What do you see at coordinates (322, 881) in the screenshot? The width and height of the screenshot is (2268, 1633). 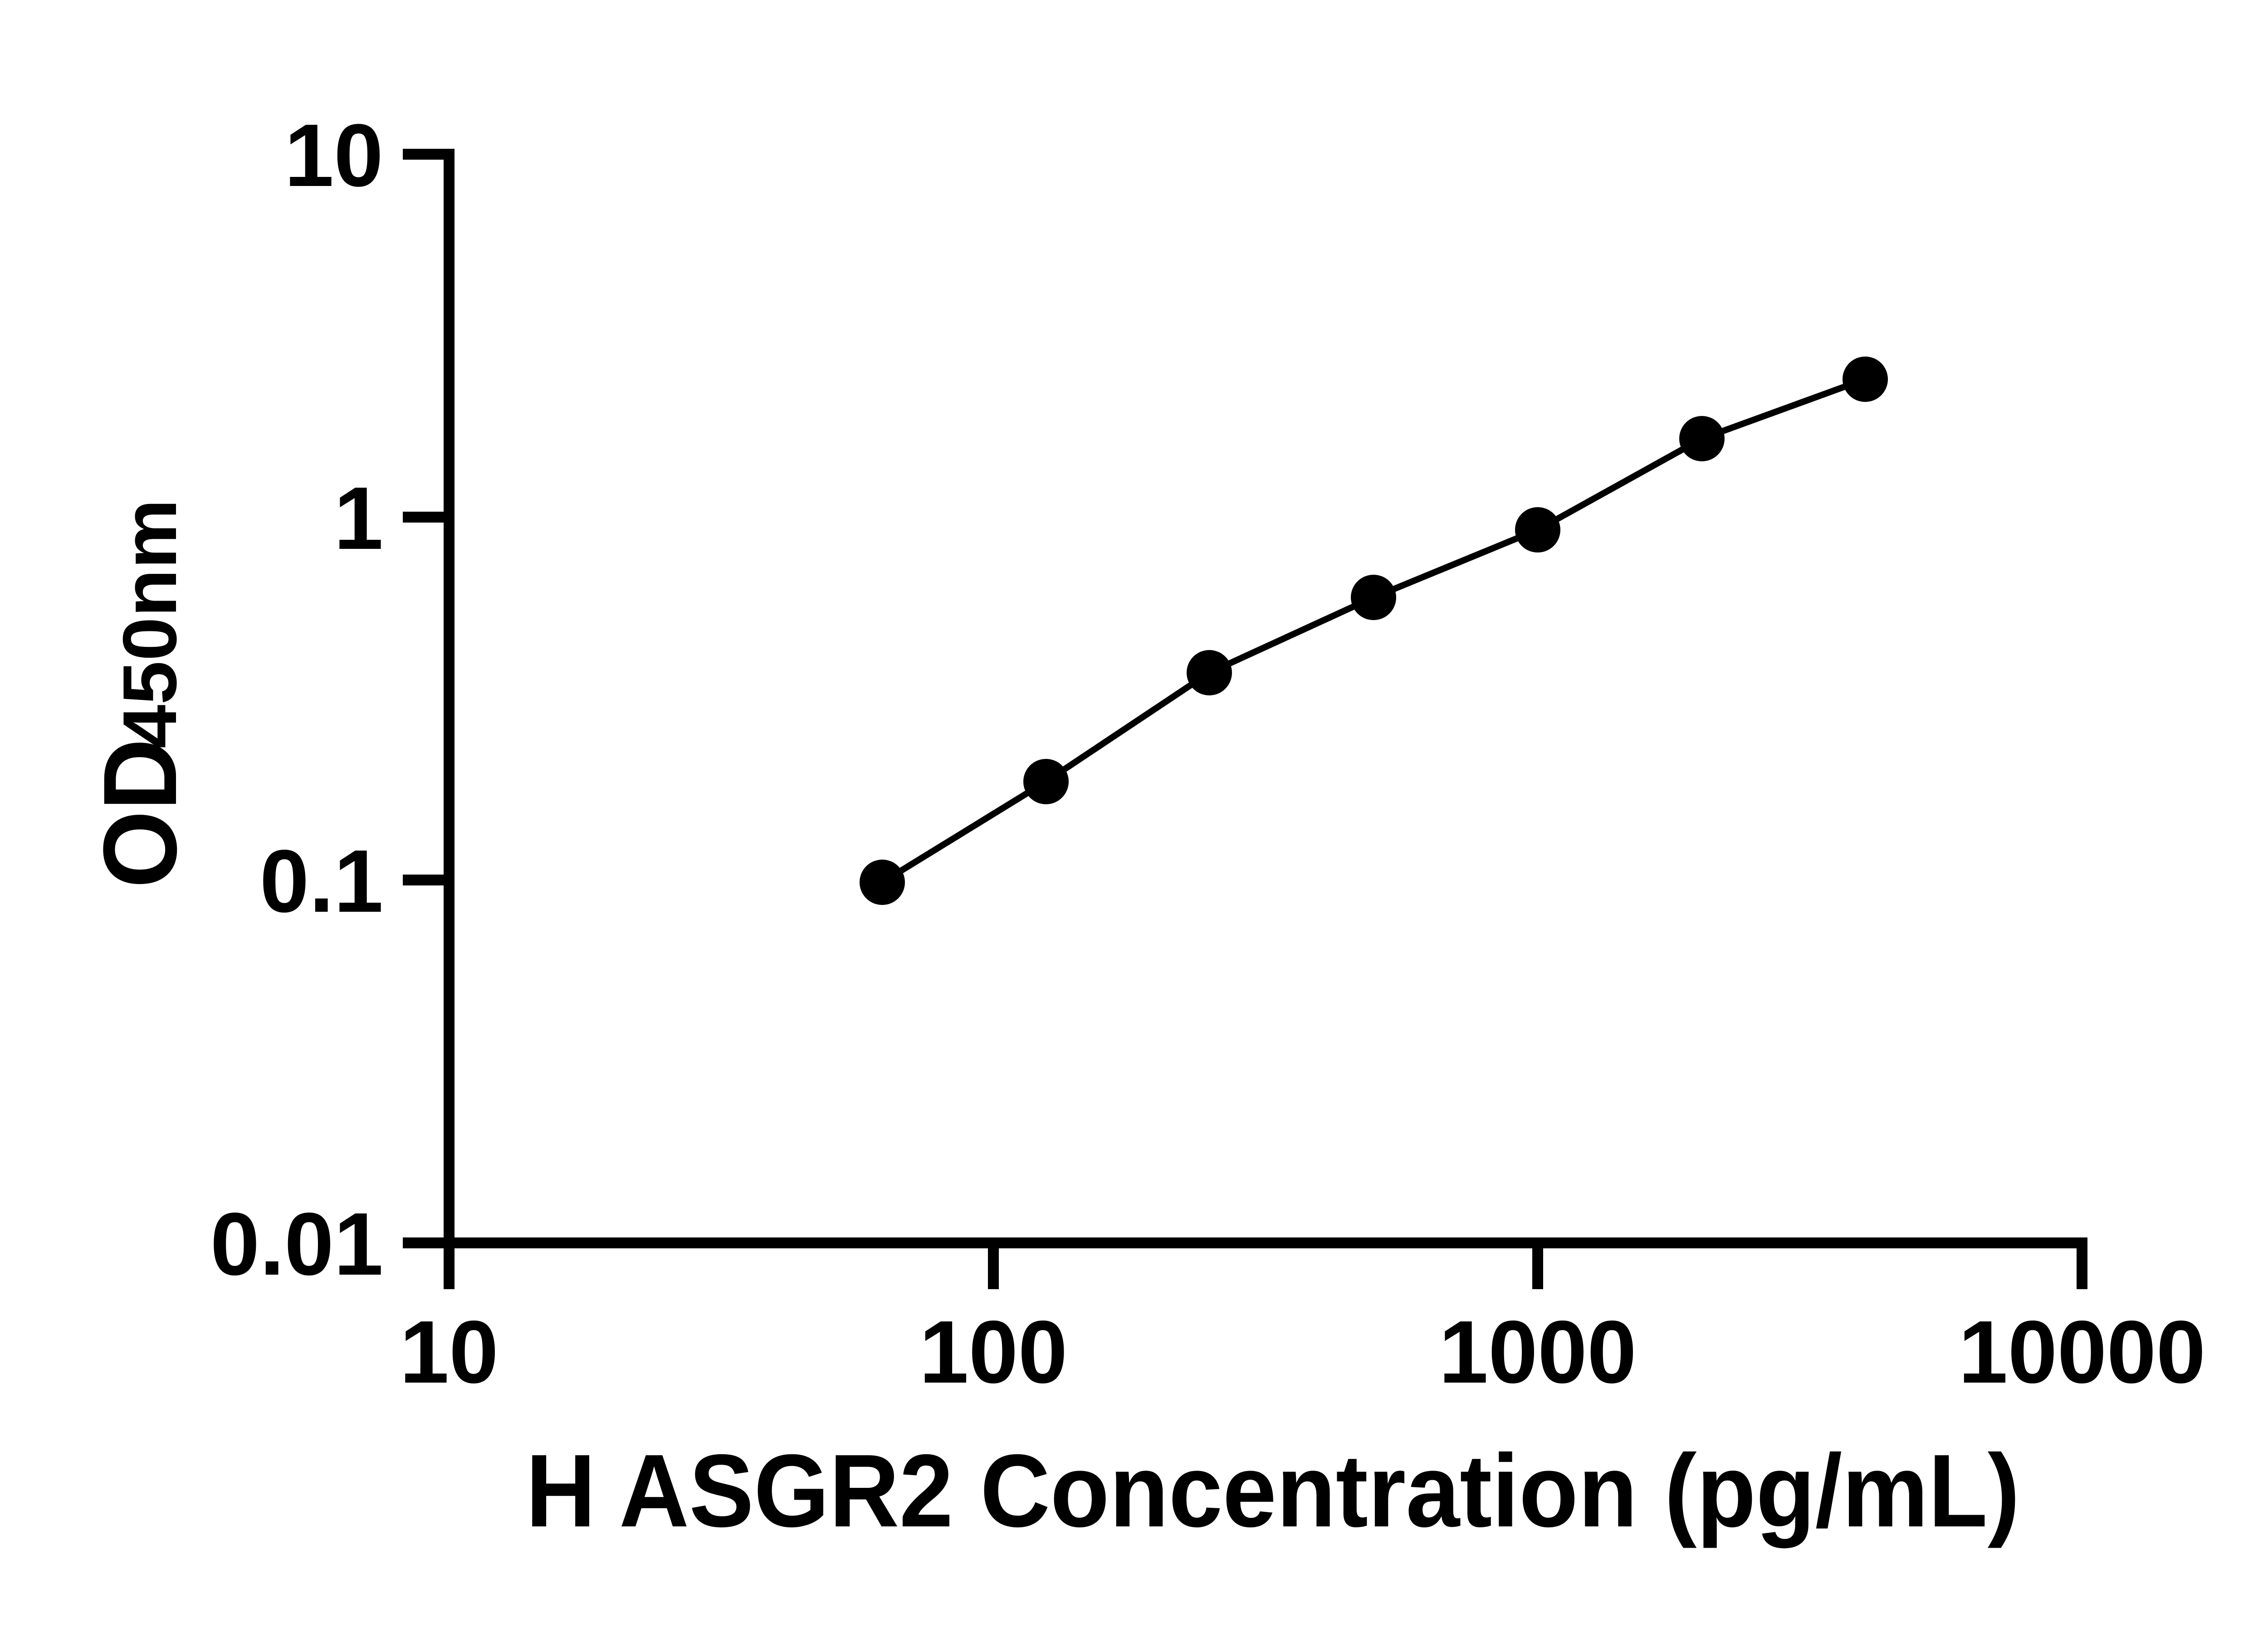 I see `svg-text: 0.1` at bounding box center [322, 881].